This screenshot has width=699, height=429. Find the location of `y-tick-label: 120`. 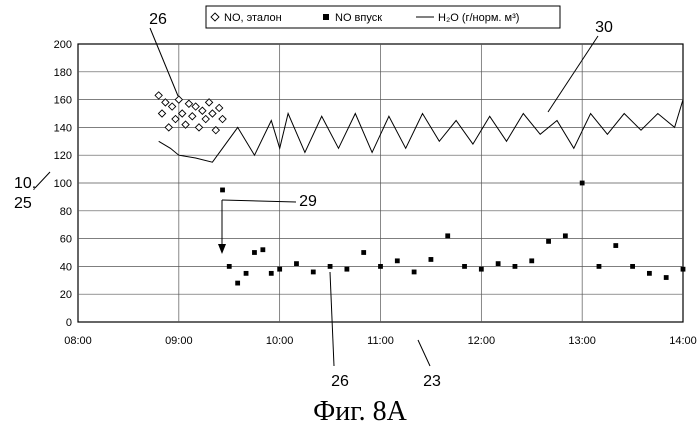

y-tick-label: 120 is located at coordinates (63, 156).